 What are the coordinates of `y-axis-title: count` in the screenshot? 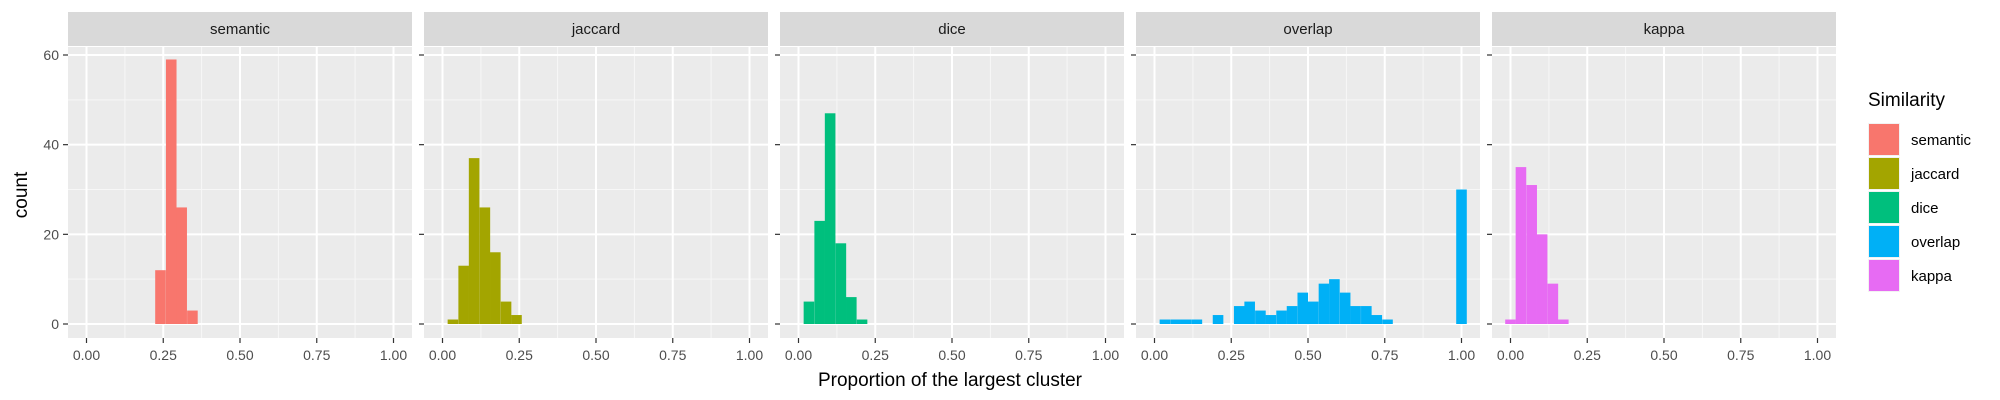 It's located at (21, 194).